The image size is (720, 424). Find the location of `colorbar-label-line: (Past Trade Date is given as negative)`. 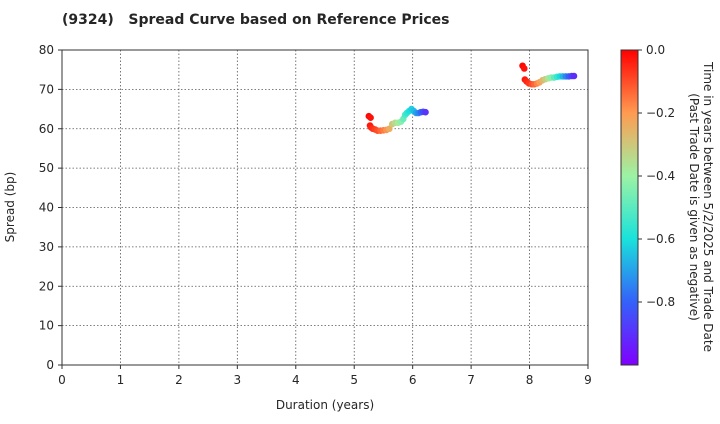

colorbar-label-line: (Past Trade Date is given as negative) is located at coordinates (694, 207).